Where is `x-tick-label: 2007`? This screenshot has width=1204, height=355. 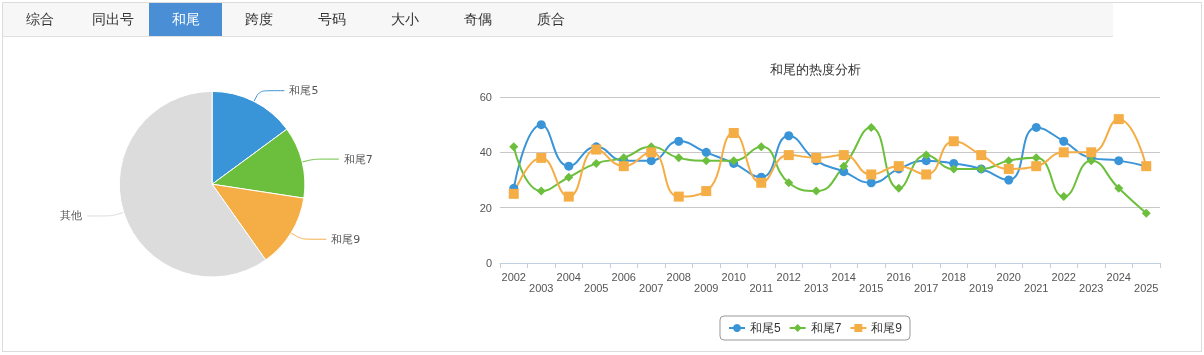 x-tick-label: 2007 is located at coordinates (651, 287).